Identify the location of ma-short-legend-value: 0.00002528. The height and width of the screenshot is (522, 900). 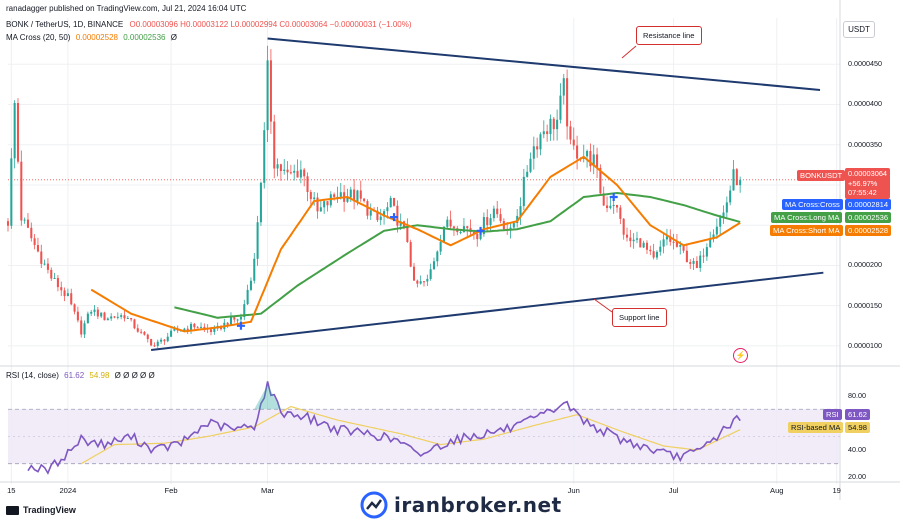
(96, 37).